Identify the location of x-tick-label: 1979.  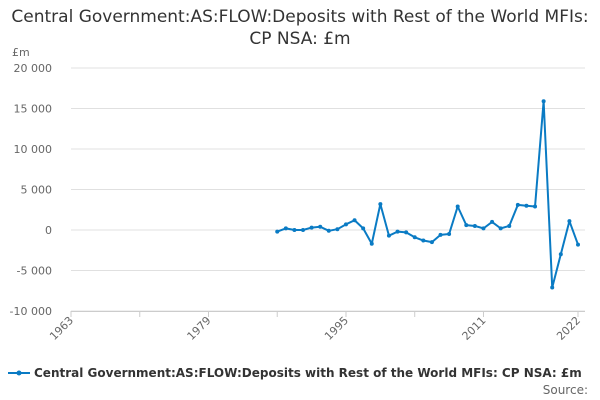
(199, 328).